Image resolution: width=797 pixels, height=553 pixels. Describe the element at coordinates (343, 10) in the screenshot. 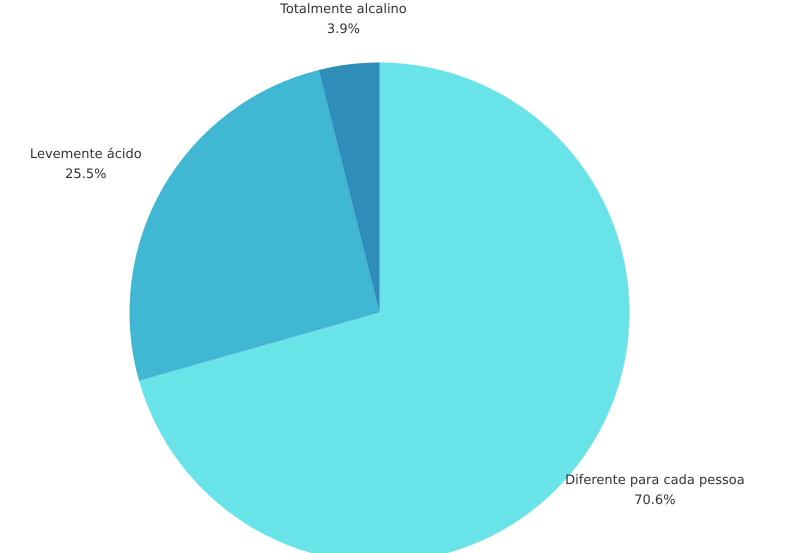

I see `slice-label: Totalmente alcalino` at that location.